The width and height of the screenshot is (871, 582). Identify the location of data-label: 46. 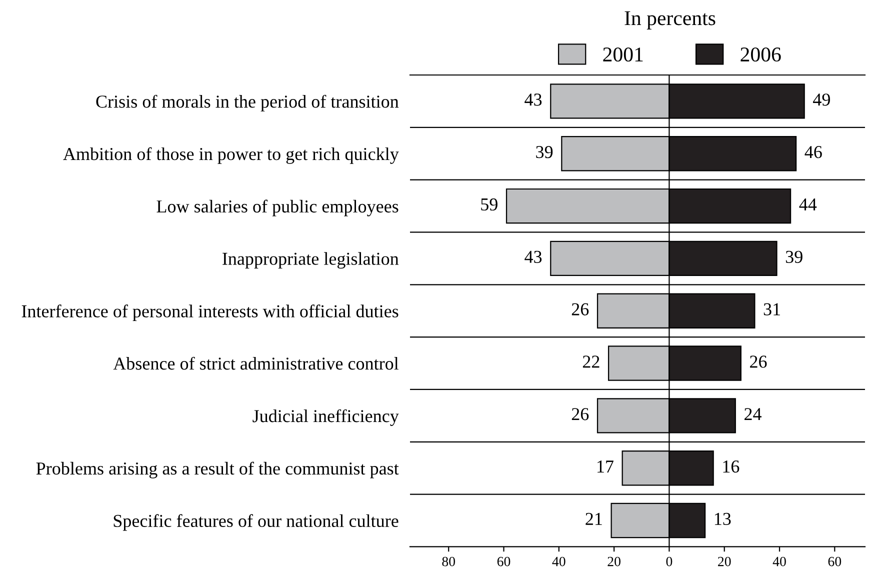
(813, 152).